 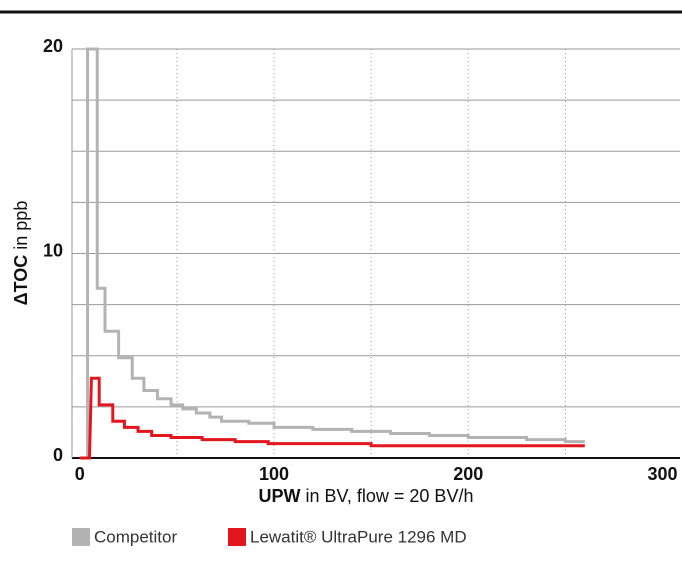 What do you see at coordinates (280, 496) in the screenshot?
I see `x-axis-label-bold: UPW` at bounding box center [280, 496].